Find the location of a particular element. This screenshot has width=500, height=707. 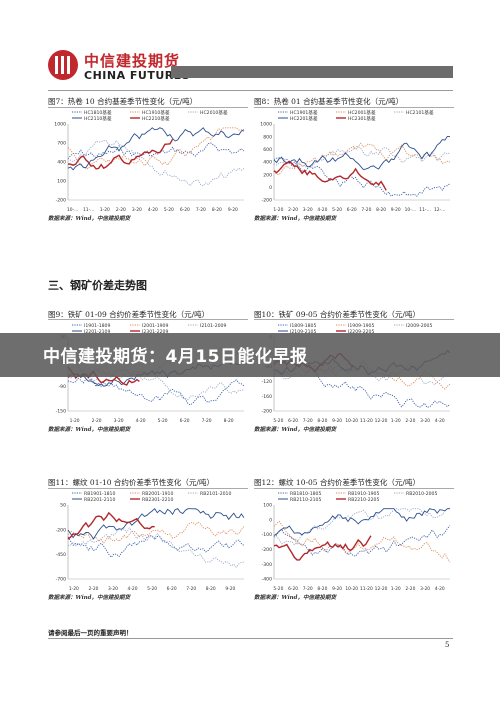

y-tick-label: 800 is located at coordinates (267, 137).